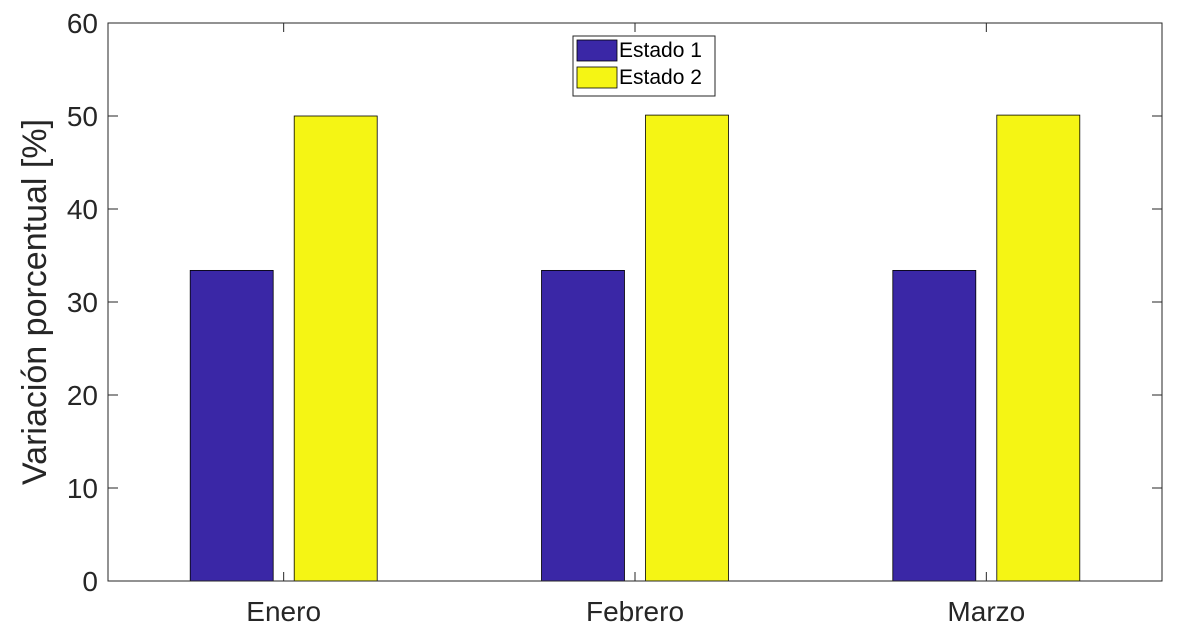  Describe the element at coordinates (82, 116) in the screenshot. I see `y-tick-label: 50` at that location.